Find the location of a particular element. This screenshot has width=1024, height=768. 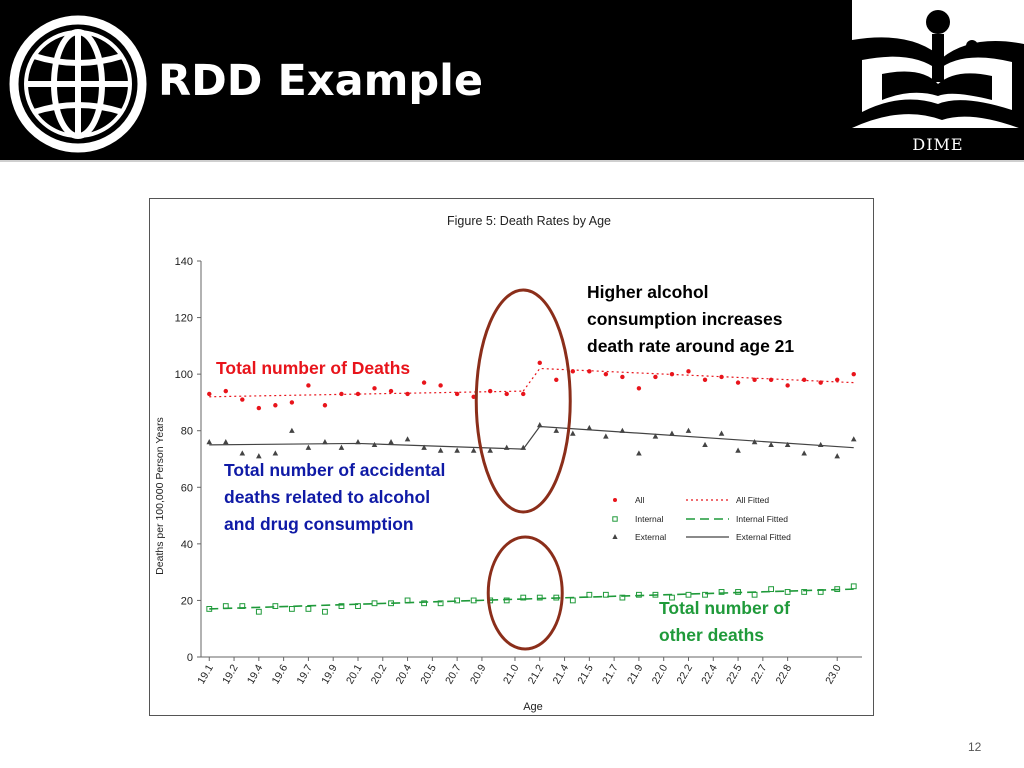

annotation-total-deaths: Total number of Deaths is located at coordinates (313, 368).